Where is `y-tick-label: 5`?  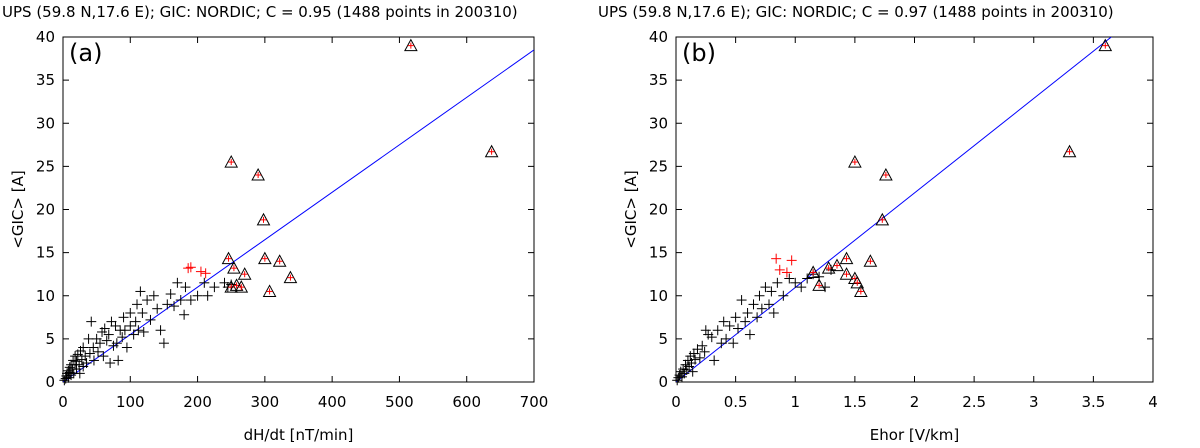
y-tick-label: 5 is located at coordinates (50, 339).